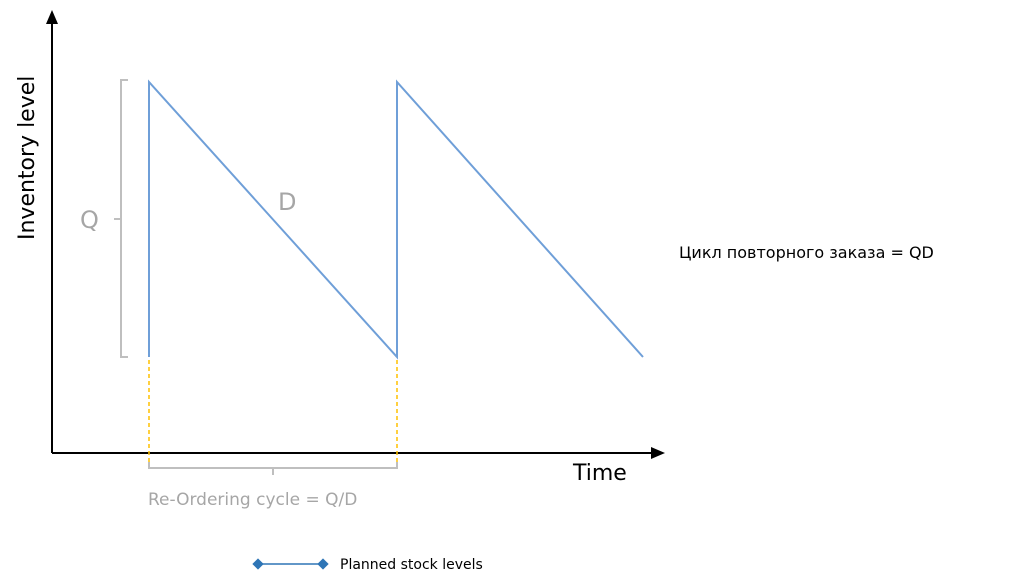  Describe the element at coordinates (806, 252) in the screenshot. I see `side-note: Цикл повторного заказа = QD` at that location.